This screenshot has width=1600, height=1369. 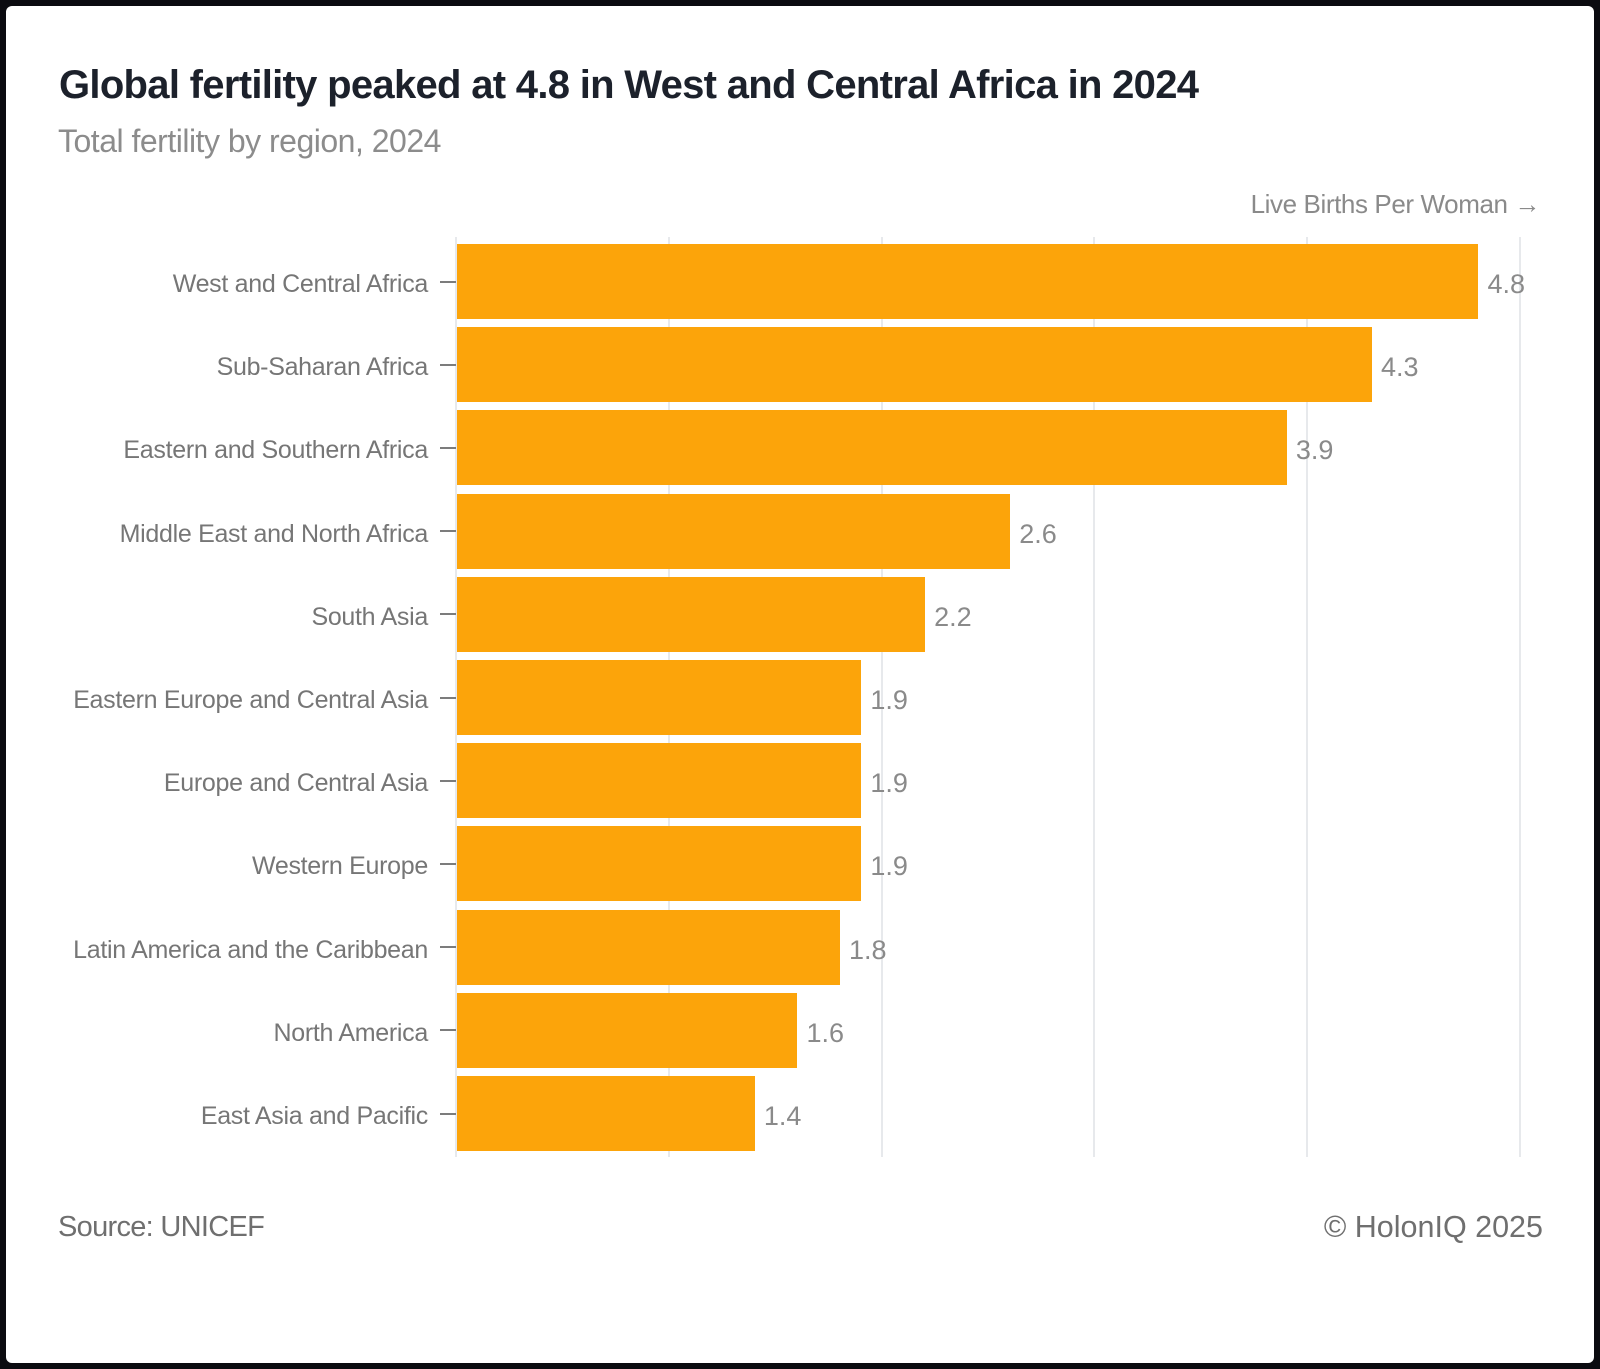 I want to click on value-label: 4.3, so click(x=1400, y=367).